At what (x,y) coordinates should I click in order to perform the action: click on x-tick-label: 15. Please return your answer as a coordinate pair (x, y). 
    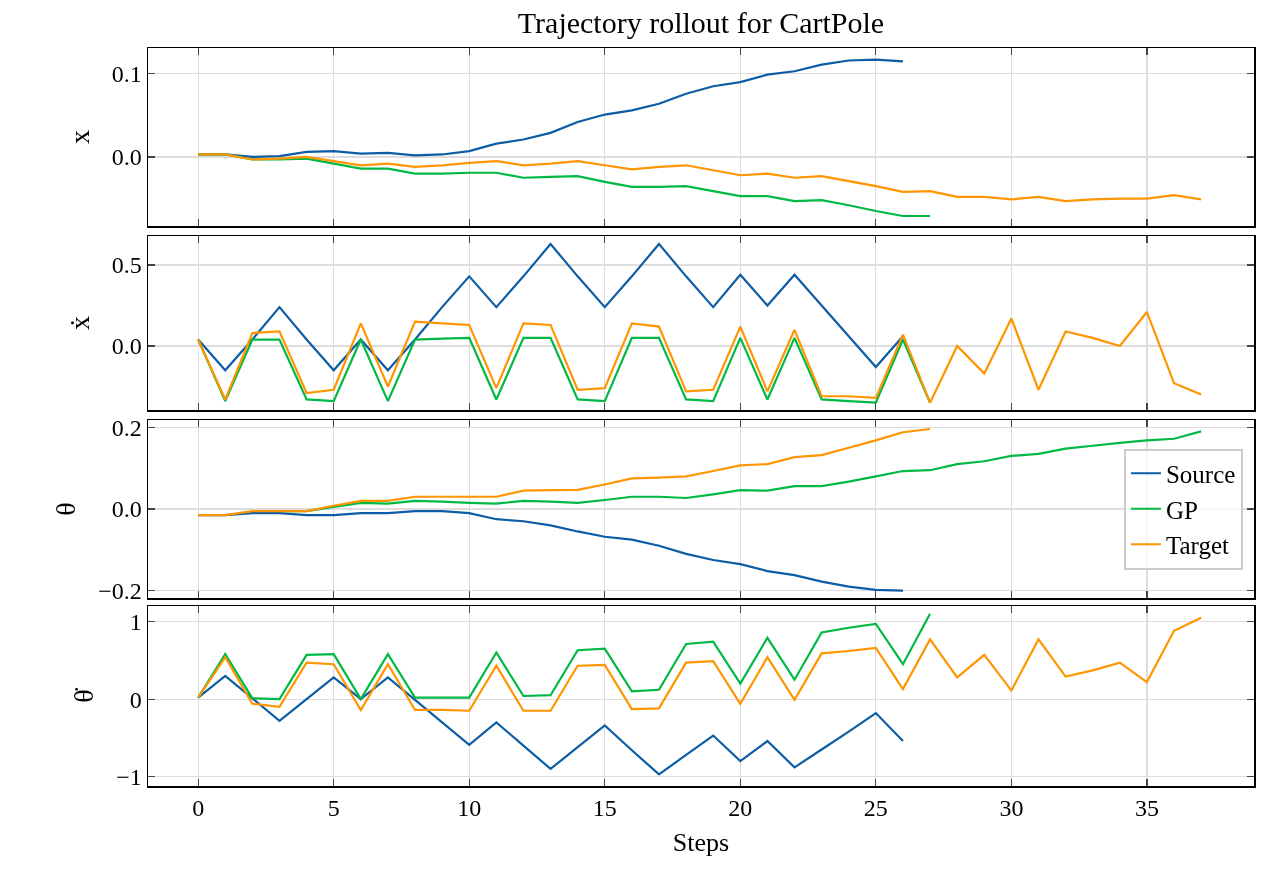
    Looking at the image, I should click on (604, 808).